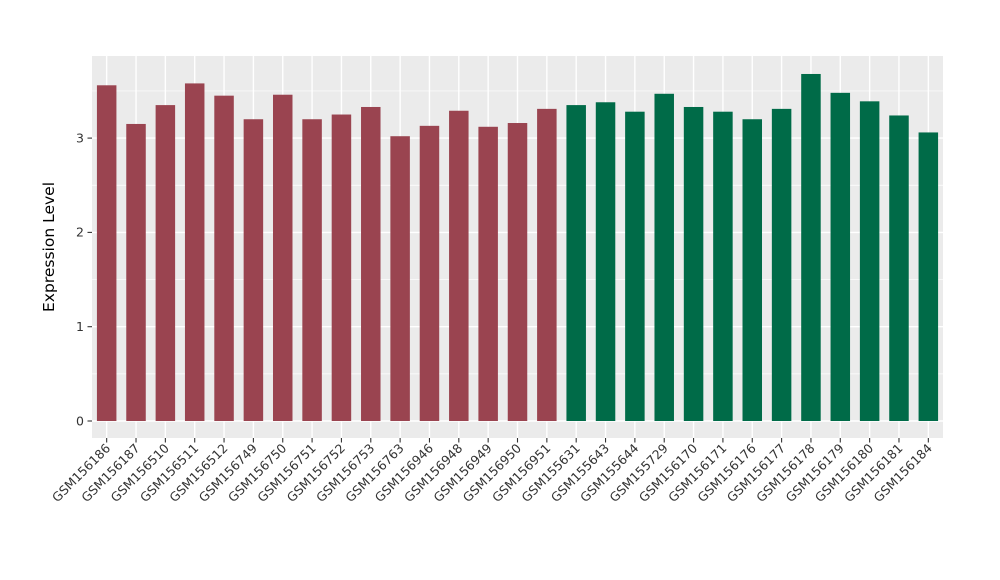  Describe the element at coordinates (194, 252) in the screenshot. I see `bar-GSM156511` at that location.